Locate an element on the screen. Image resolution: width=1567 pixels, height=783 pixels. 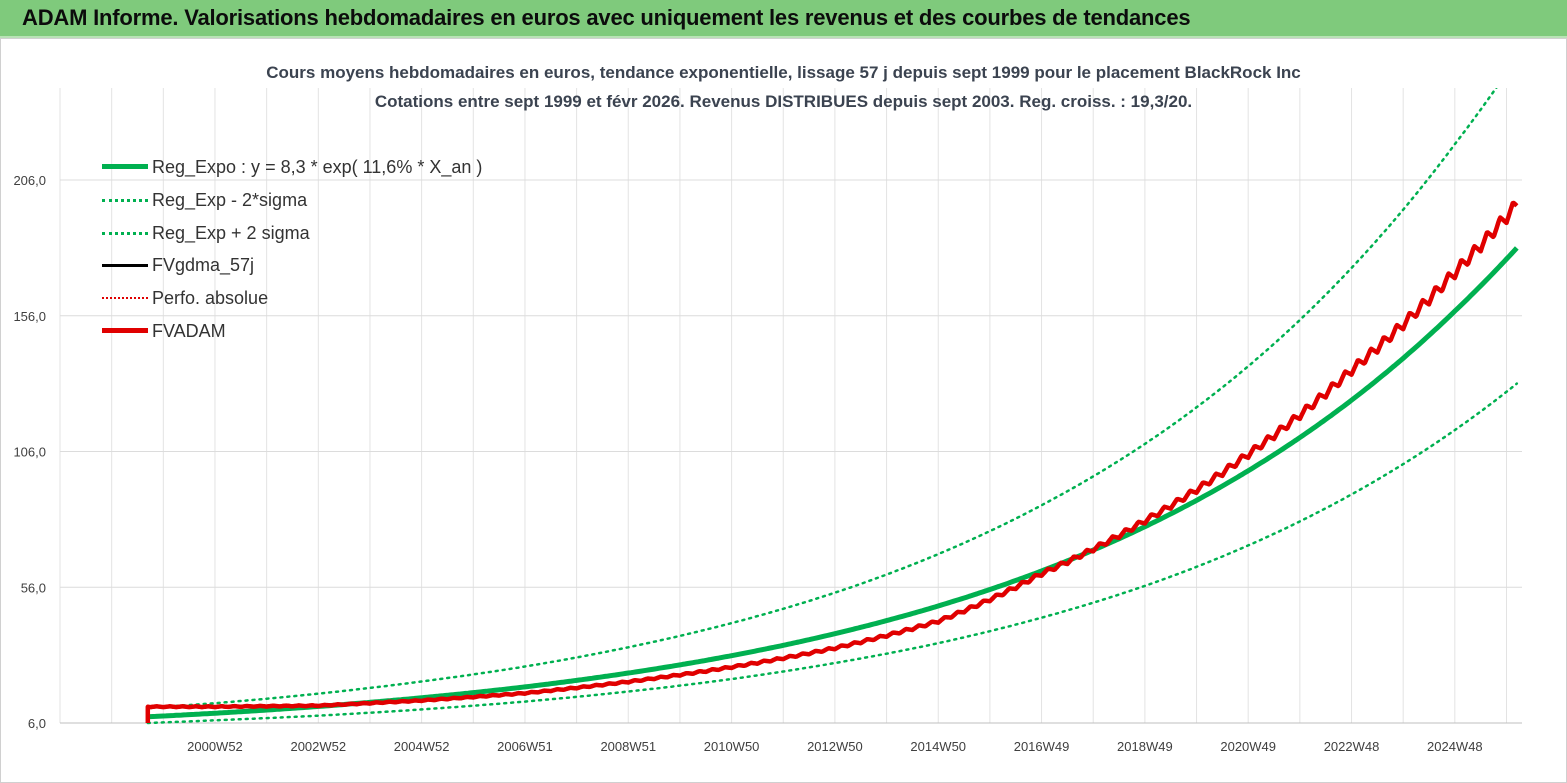
x-tick-label: 2012W50 is located at coordinates (835, 746).